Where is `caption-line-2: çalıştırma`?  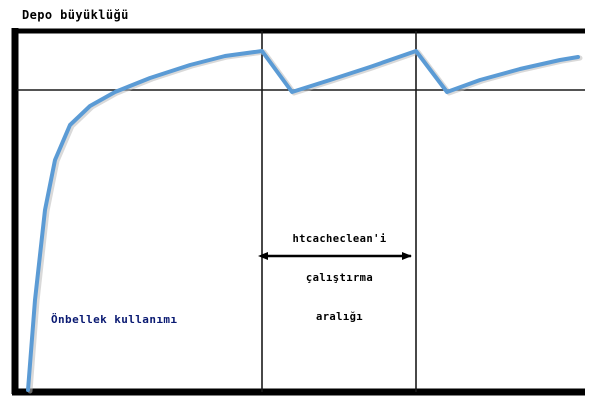
caption-line-2: çalıştırma is located at coordinates (339, 278).